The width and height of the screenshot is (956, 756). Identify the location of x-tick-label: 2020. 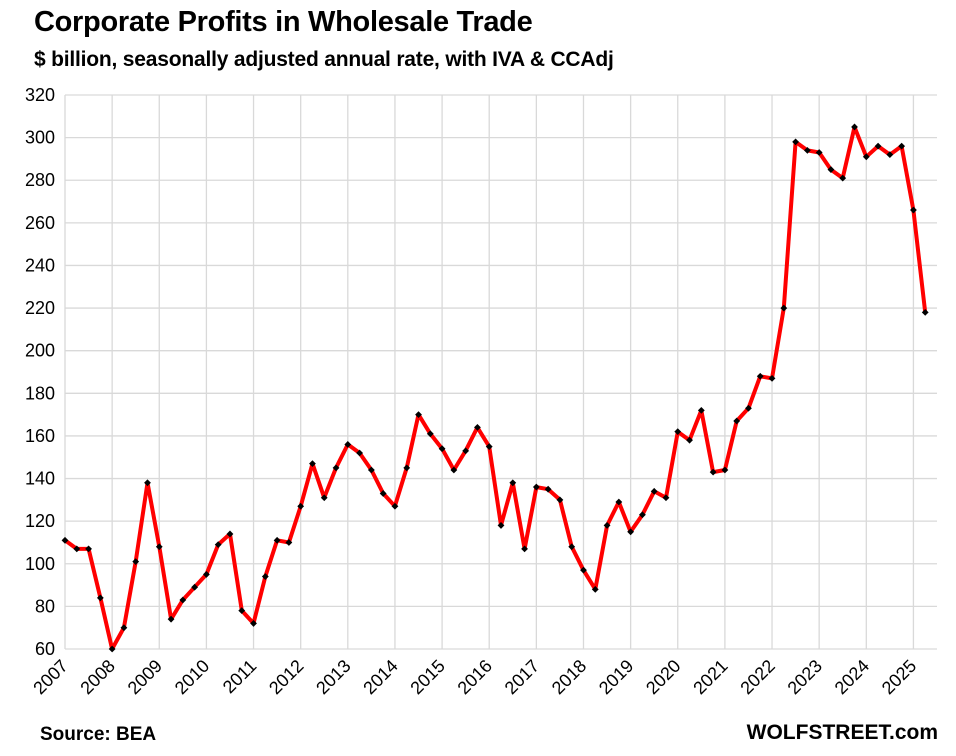
(663, 677).